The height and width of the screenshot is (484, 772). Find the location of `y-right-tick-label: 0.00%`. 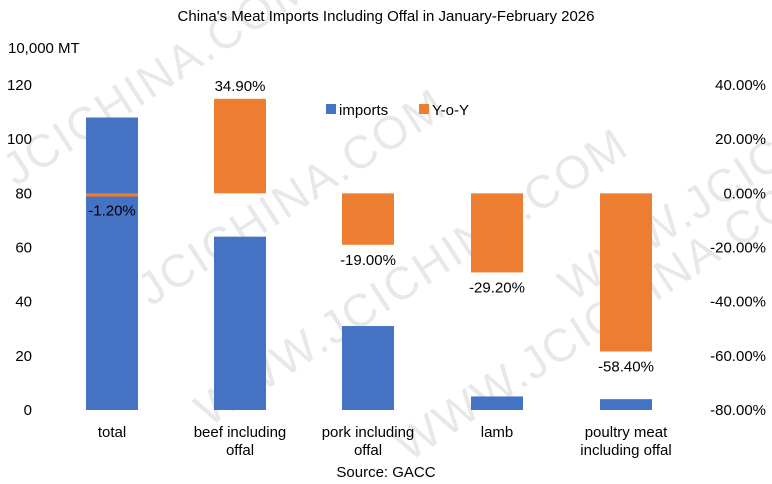

y-right-tick-label: 0.00% is located at coordinates (744, 193).